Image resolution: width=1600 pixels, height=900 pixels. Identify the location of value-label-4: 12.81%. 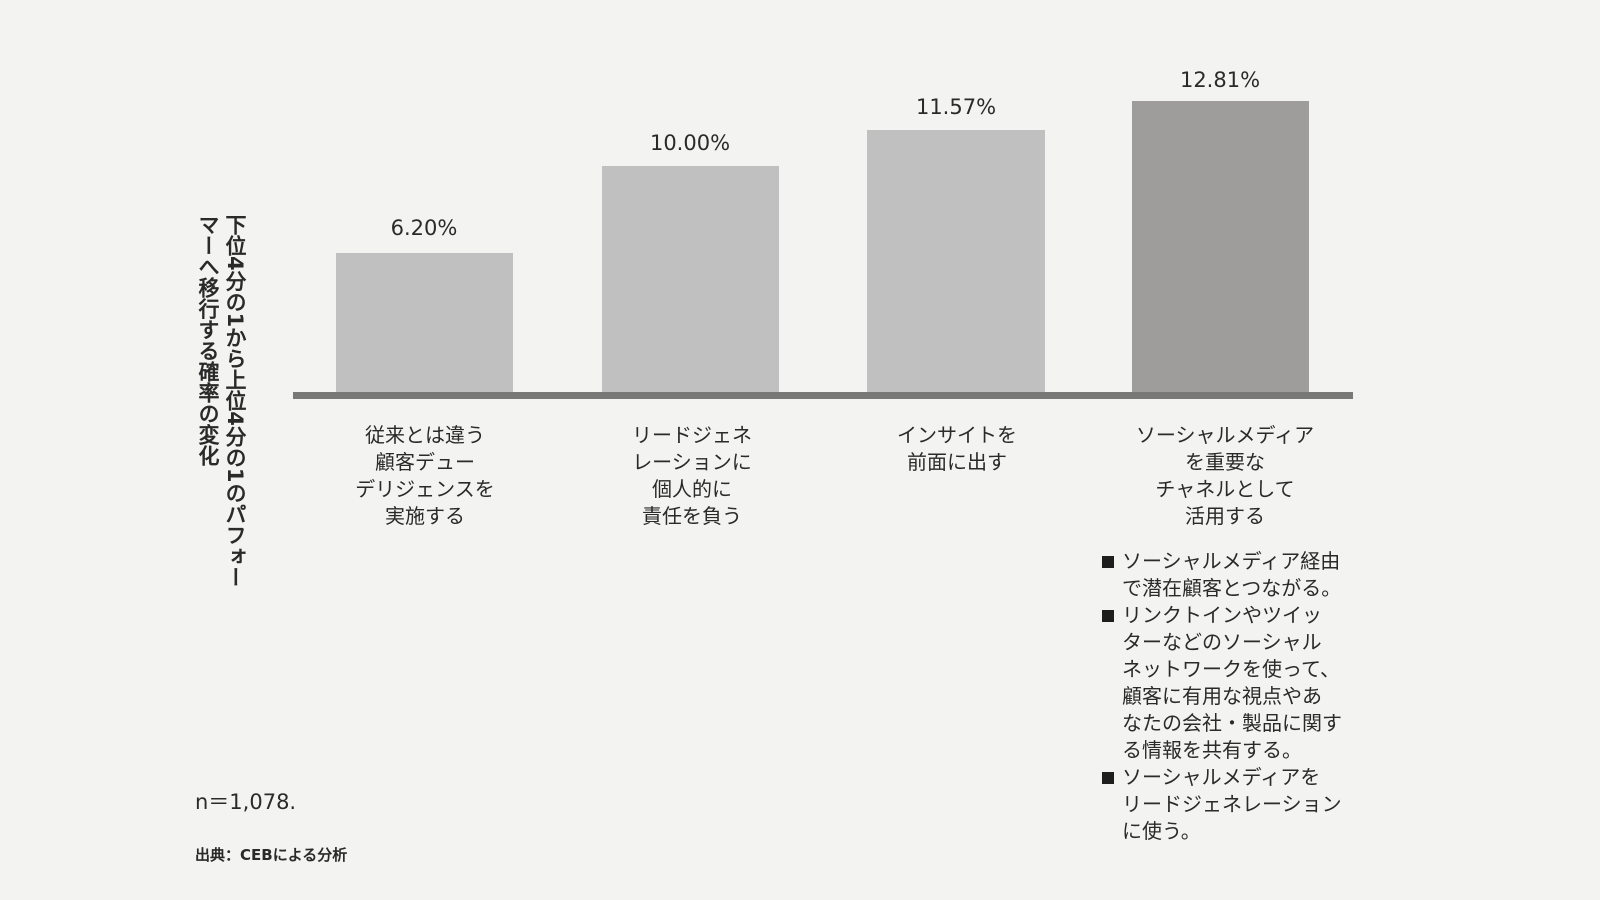
(1220, 80).